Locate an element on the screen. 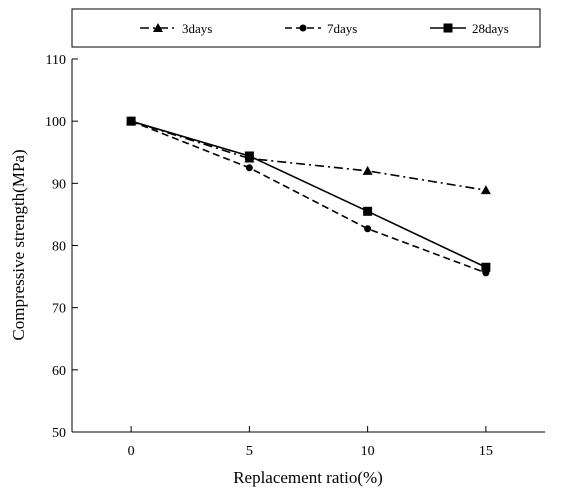 The height and width of the screenshot is (492, 566). legend-item-7days: 7days is located at coordinates (321, 28).